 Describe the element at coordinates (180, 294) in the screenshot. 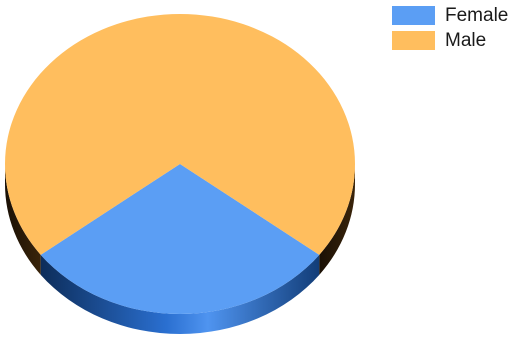

I see `pie-side-female` at that location.